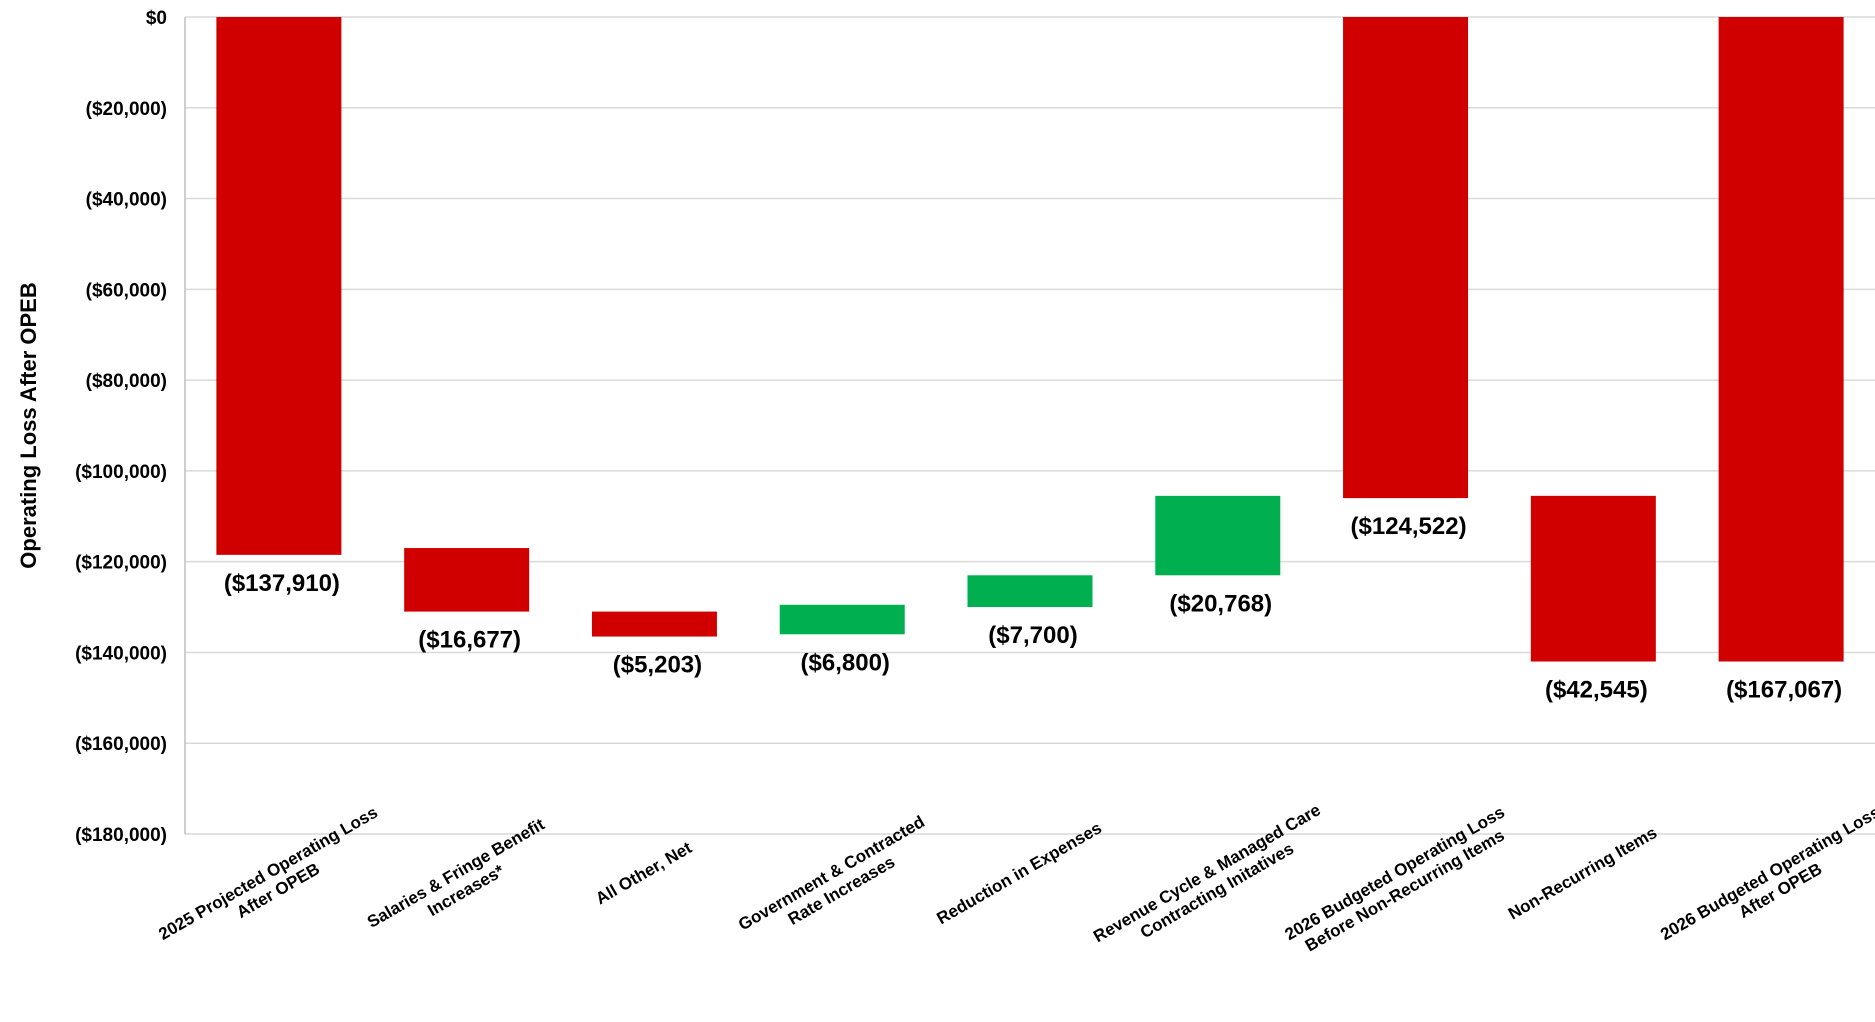  I want to click on data-label: ($5,203), so click(657, 665).